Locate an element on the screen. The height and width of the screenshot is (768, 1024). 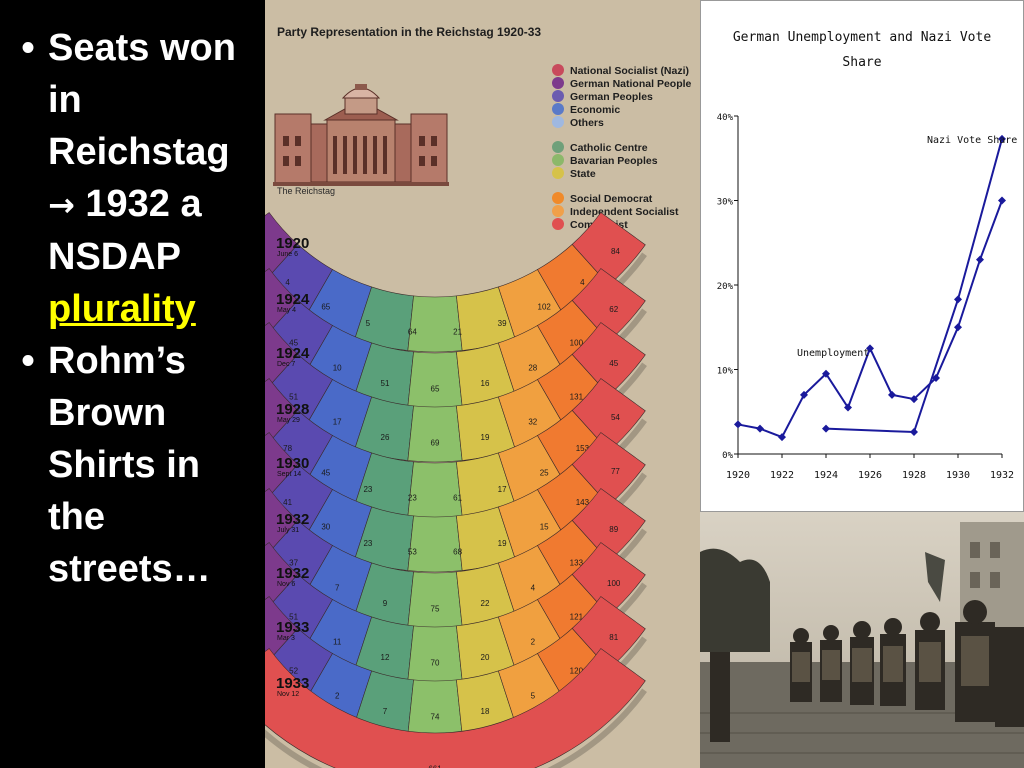
seat-count-label: 5 is located at coordinates (368, 323).